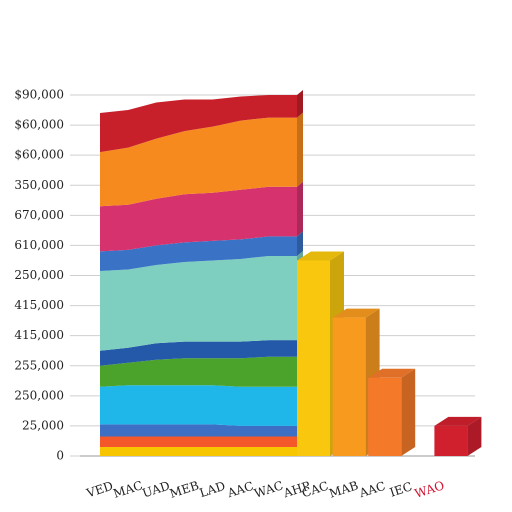  What do you see at coordinates (401, 489) in the screenshot?
I see `x-tick-label: IEC` at bounding box center [401, 489].